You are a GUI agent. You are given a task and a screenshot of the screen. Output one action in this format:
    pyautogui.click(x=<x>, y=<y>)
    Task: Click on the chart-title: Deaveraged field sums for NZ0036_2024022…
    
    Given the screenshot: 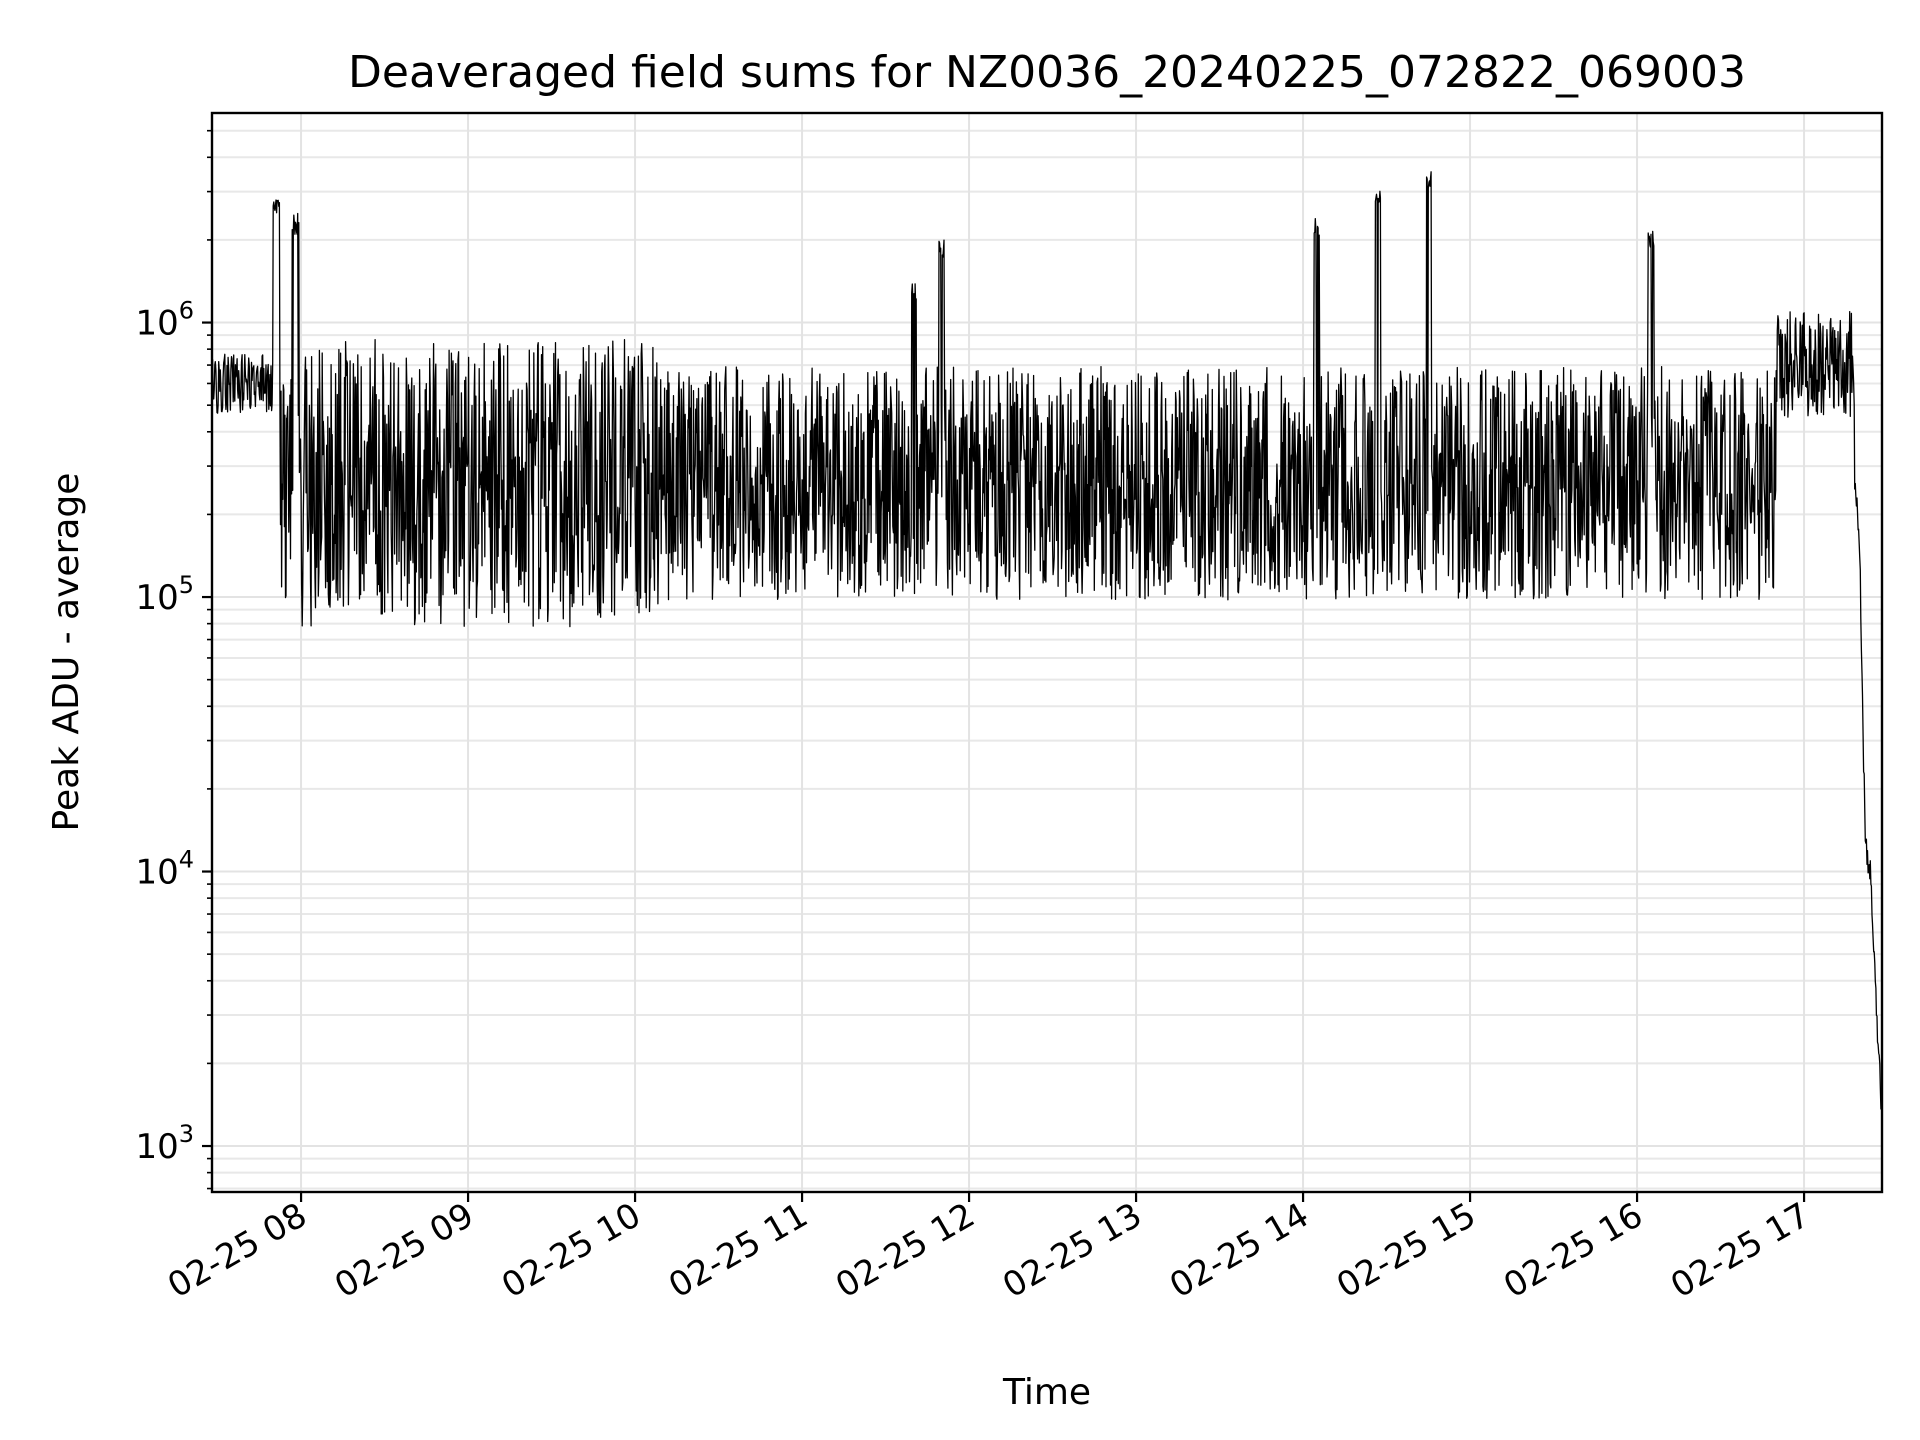 What is the action you would take?
    pyautogui.click(x=1047, y=72)
    